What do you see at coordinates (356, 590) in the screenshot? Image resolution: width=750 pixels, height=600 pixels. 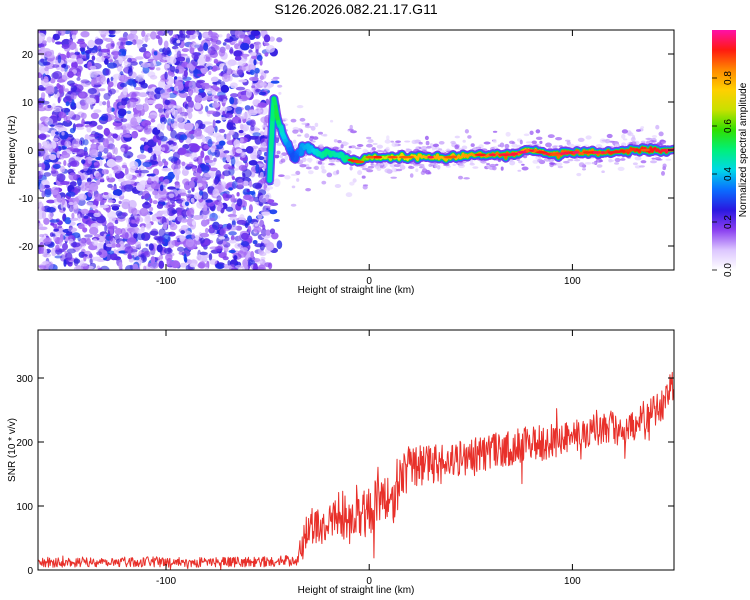 I see `snr-xlabel: Height of straight line (km)` at bounding box center [356, 590].